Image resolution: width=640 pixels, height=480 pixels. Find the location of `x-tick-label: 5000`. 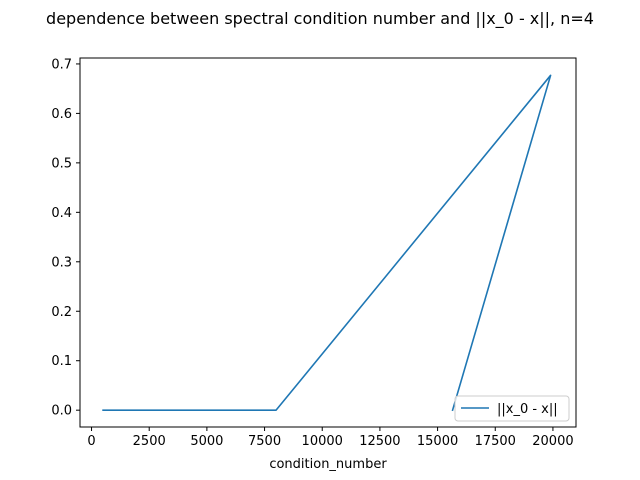

x-tick-label: 5000 is located at coordinates (206, 441).